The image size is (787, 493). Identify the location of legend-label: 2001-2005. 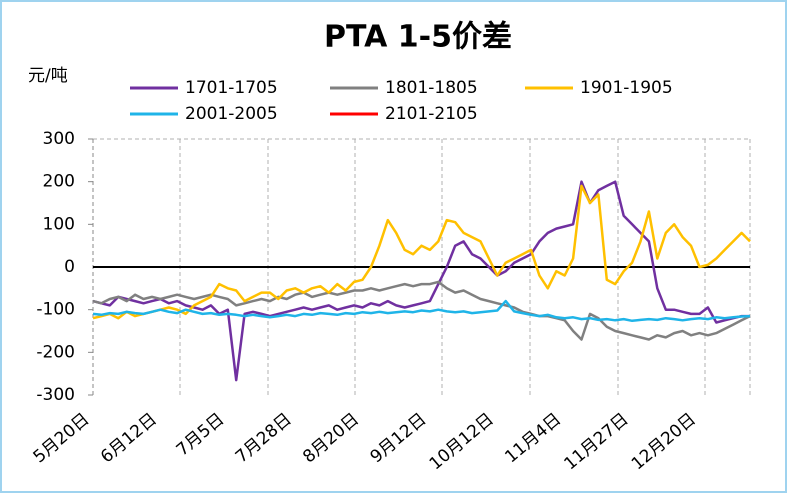
(231, 114).